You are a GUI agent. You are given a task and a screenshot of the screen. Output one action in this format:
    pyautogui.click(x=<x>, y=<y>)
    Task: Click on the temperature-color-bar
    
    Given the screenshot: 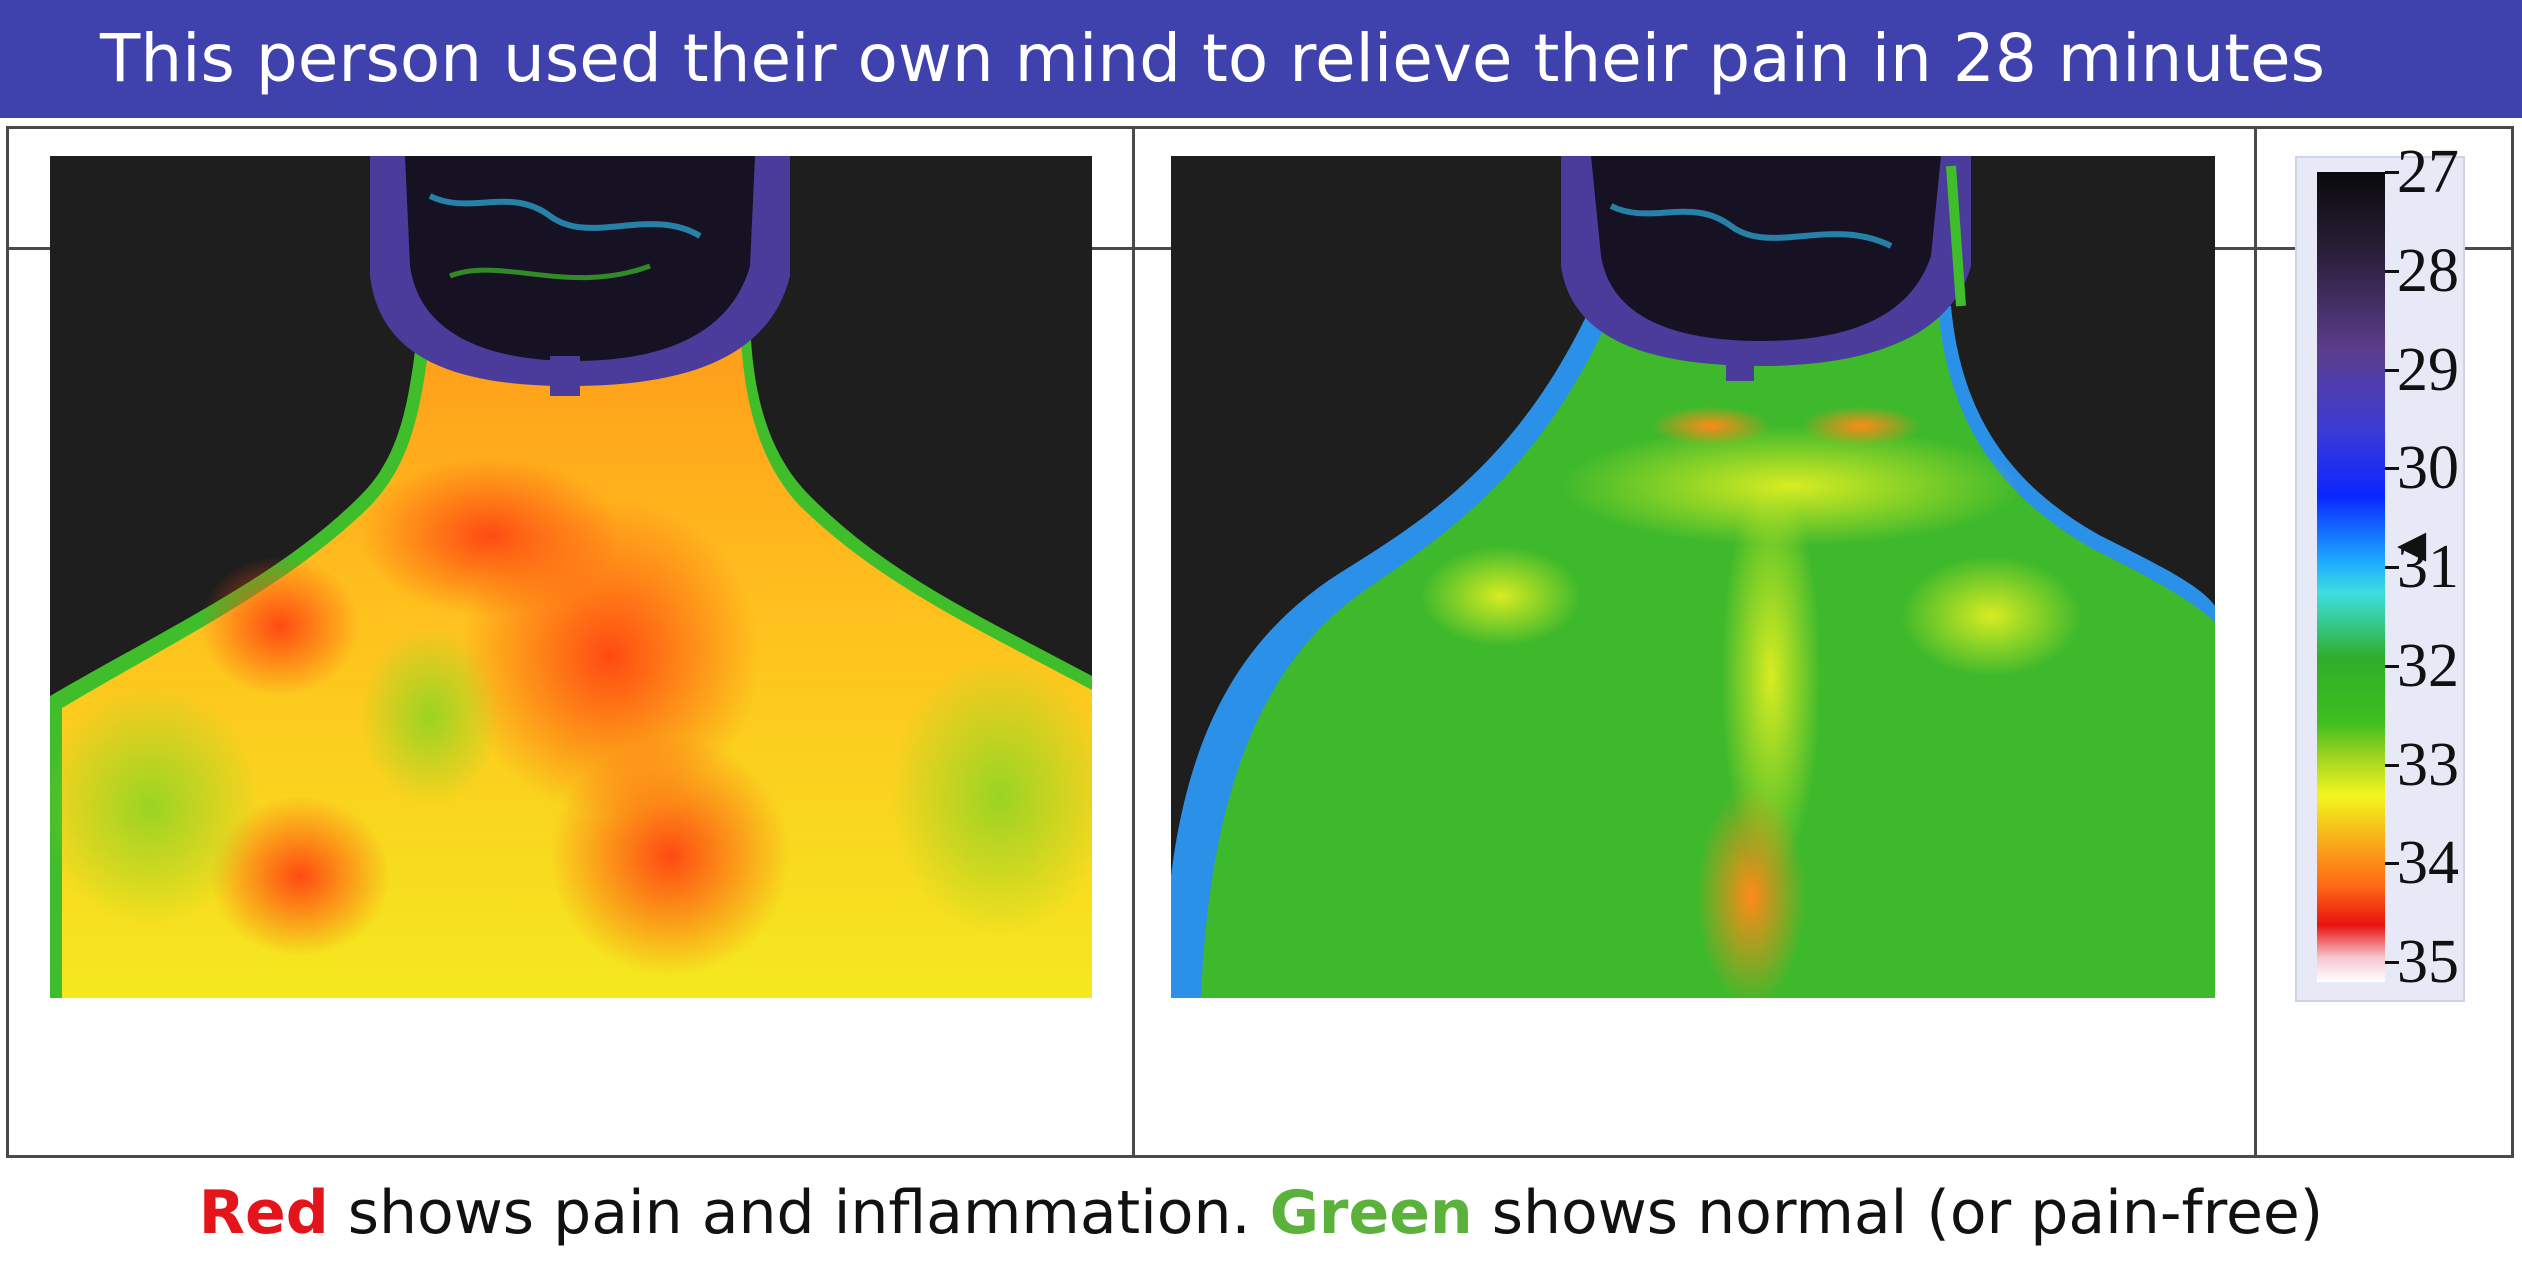 What is the action you would take?
    pyautogui.click(x=2351, y=577)
    